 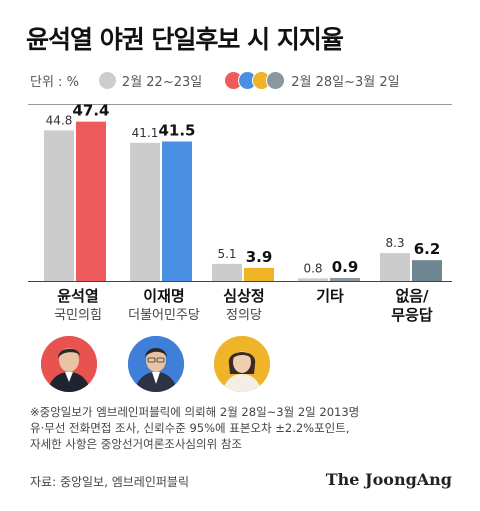 What do you see at coordinates (255, 80) in the screenshot?
I see `legend-current-swatches` at bounding box center [255, 80].